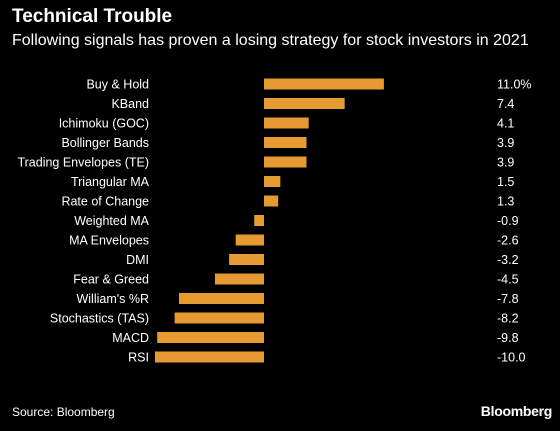 The image size is (560, 431). I want to click on value-label: 4.1, so click(505, 124).